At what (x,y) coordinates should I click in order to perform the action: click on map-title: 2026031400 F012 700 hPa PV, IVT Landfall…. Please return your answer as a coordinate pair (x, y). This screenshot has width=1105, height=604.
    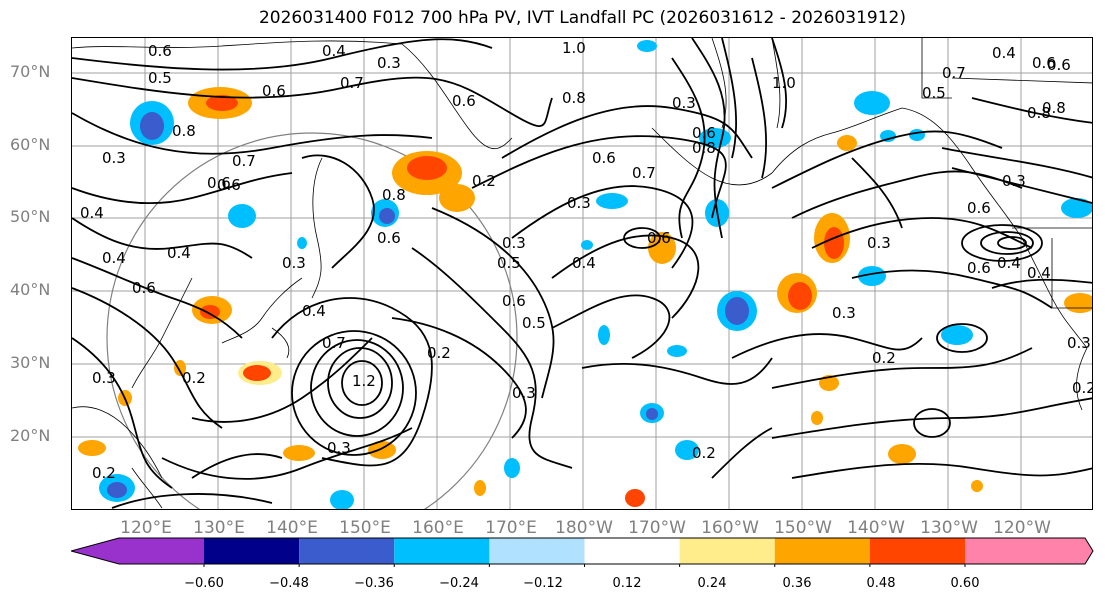
    Looking at the image, I should click on (582, 18).